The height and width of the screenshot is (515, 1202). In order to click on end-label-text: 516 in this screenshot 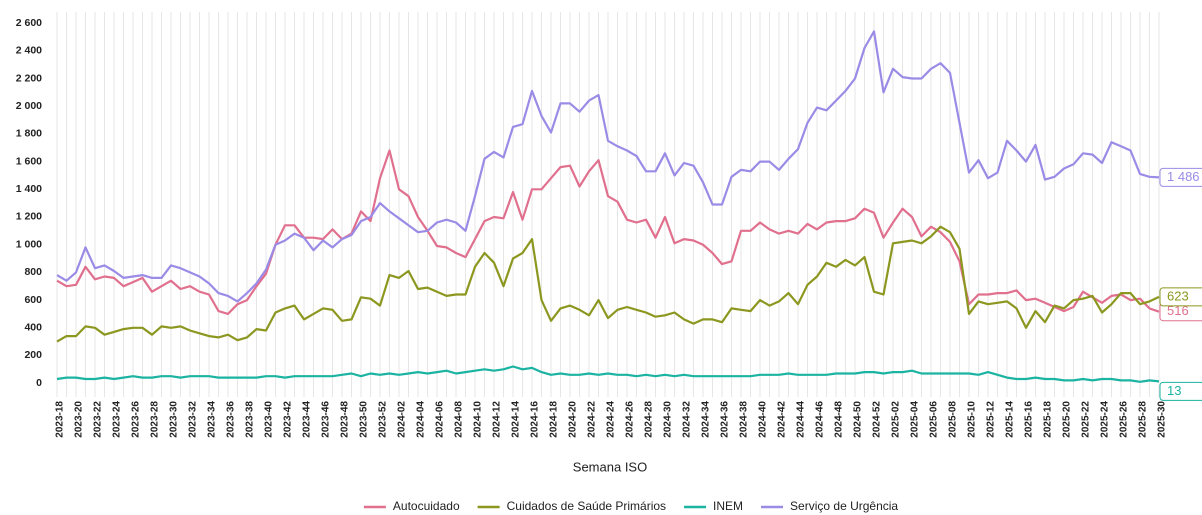, I will do `click(1178, 310)`.